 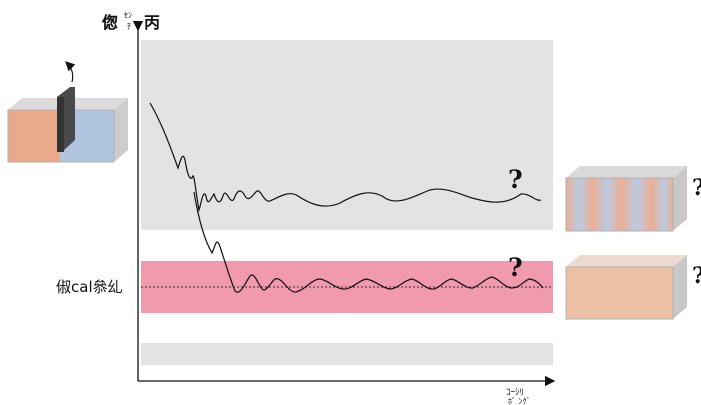 What do you see at coordinates (109, 22) in the screenshot?
I see `y-axis-title-main: 偬` at bounding box center [109, 22].